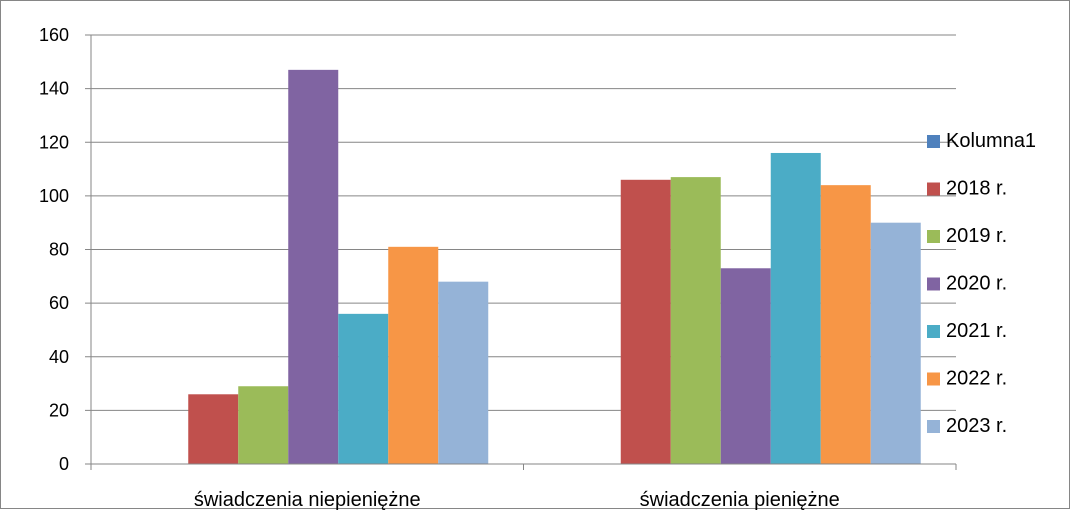  What do you see at coordinates (740, 499) in the screenshot?
I see `x-category-label: świadczenia pieniężne` at bounding box center [740, 499].